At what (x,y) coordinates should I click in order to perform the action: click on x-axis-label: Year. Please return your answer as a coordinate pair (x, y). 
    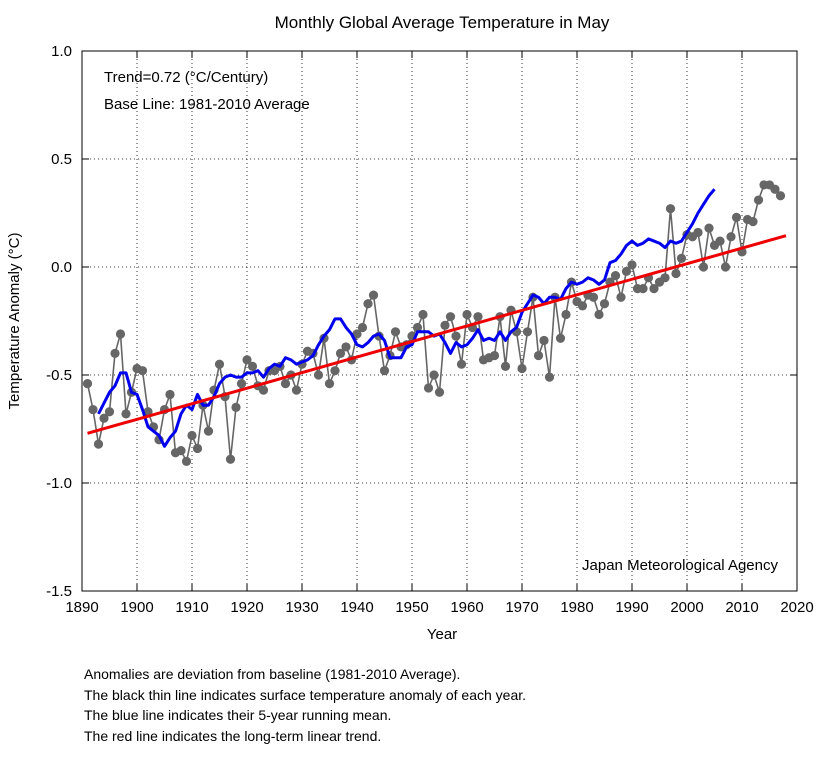
    Looking at the image, I should click on (442, 634).